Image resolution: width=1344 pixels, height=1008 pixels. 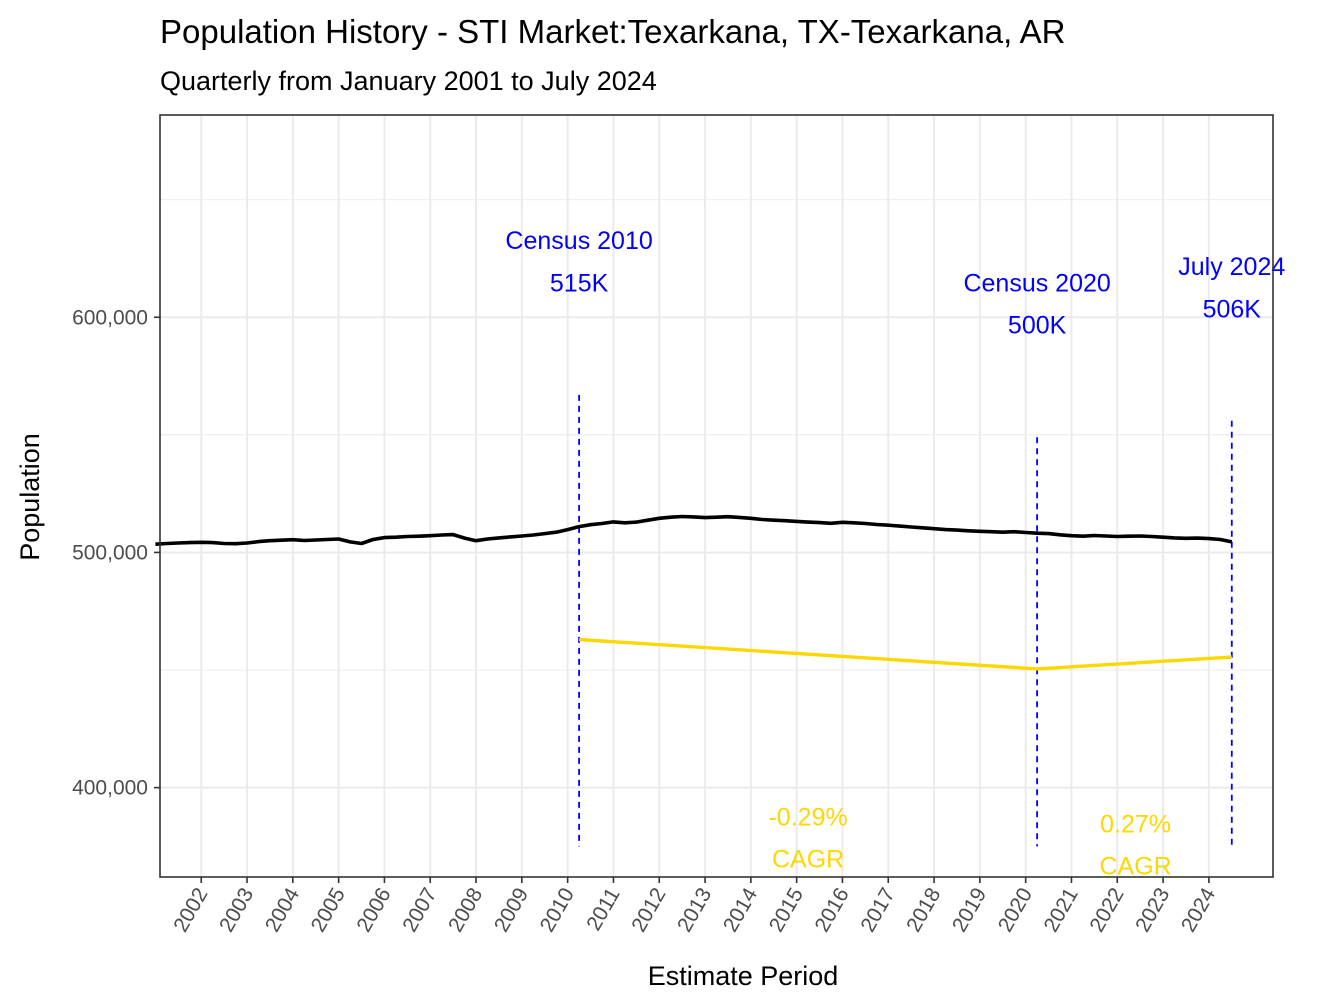 What do you see at coordinates (694, 530) in the screenshot?
I see `population-series-line` at bounding box center [694, 530].